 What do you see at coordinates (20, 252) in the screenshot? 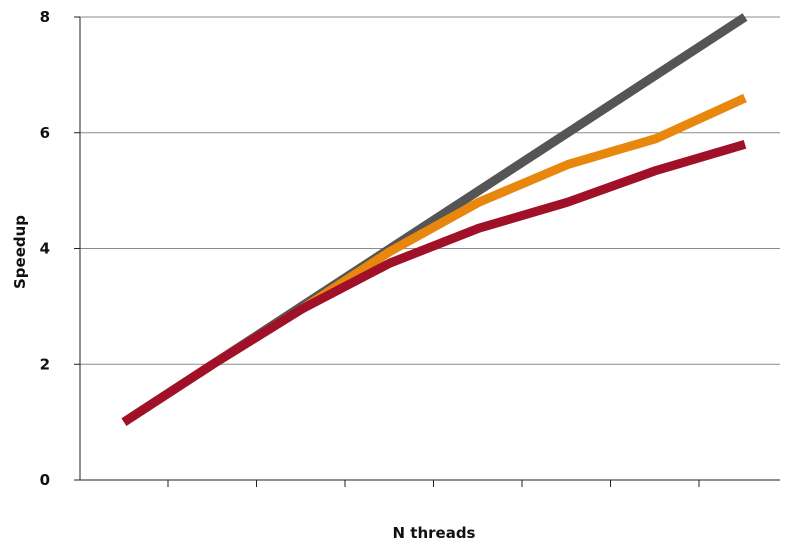
I see `y-axis-title: Speedup` at bounding box center [20, 252].